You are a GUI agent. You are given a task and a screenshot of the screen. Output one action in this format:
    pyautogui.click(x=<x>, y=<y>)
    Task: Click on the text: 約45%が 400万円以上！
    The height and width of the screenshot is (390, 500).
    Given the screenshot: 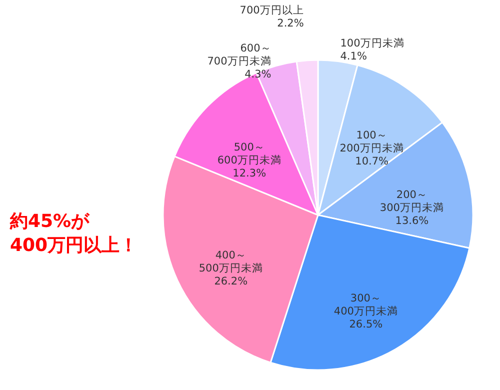 What is the action you would take?
    pyautogui.click(x=73, y=233)
    